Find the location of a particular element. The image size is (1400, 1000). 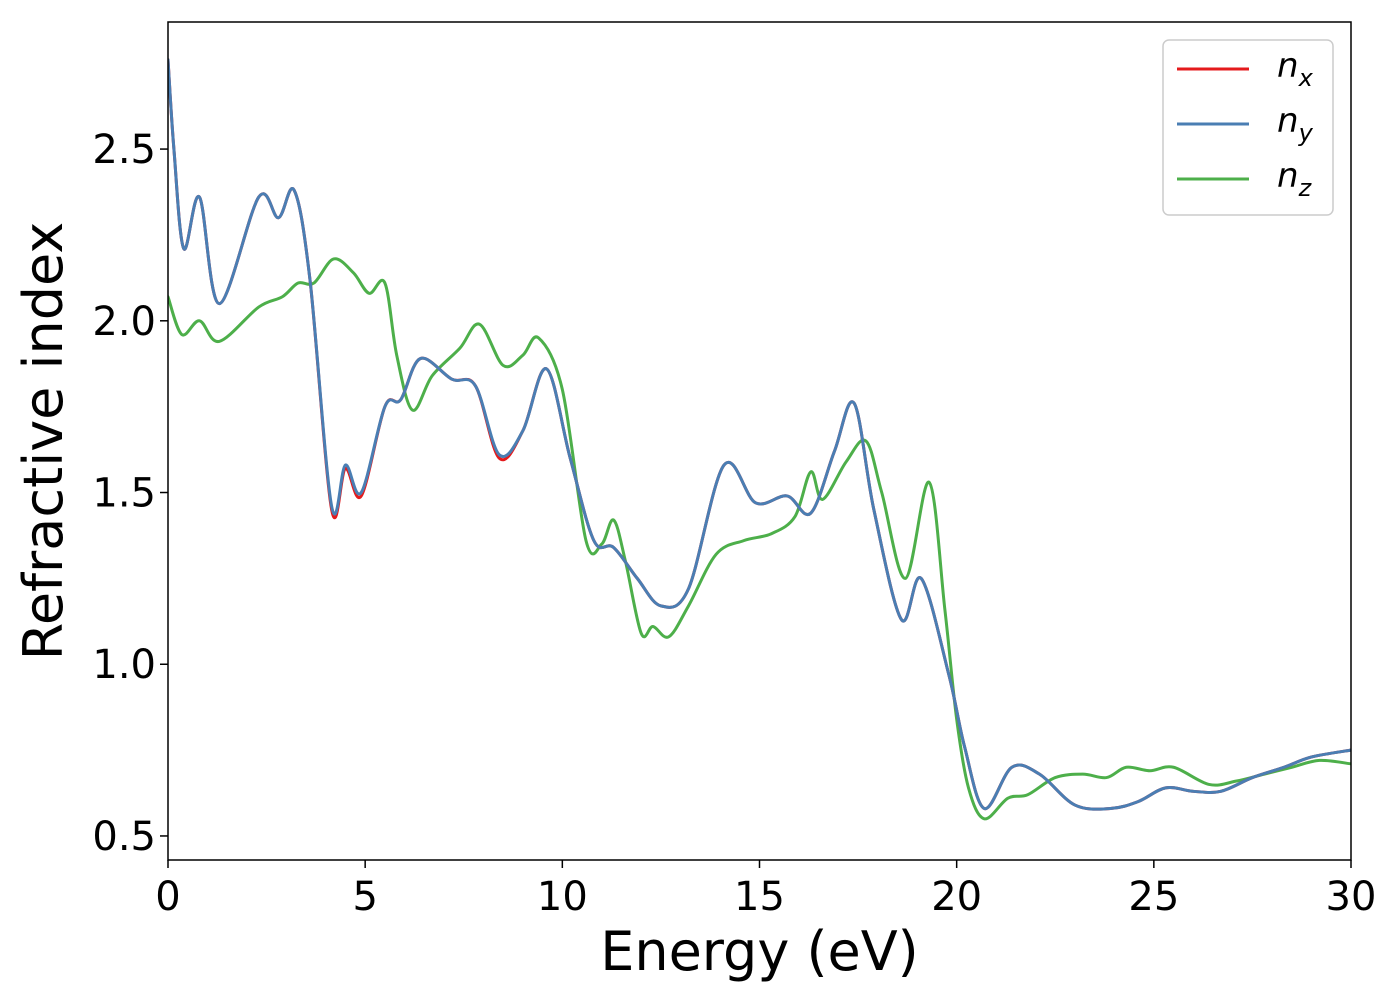

y-tick-label: 0.5 is located at coordinates (124, 837).